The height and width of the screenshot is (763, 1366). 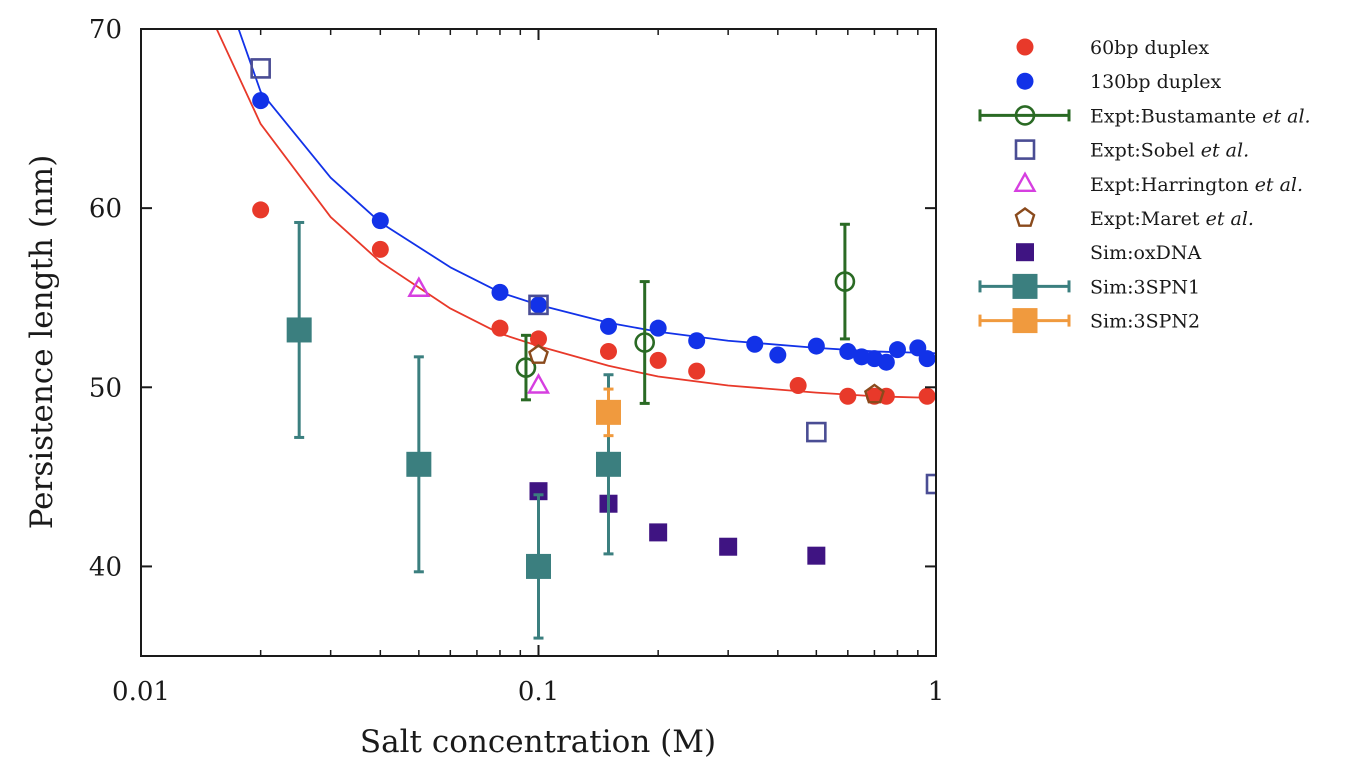 What do you see at coordinates (927, 359) in the screenshot?
I see `130bp-duplex-point-16` at bounding box center [927, 359].